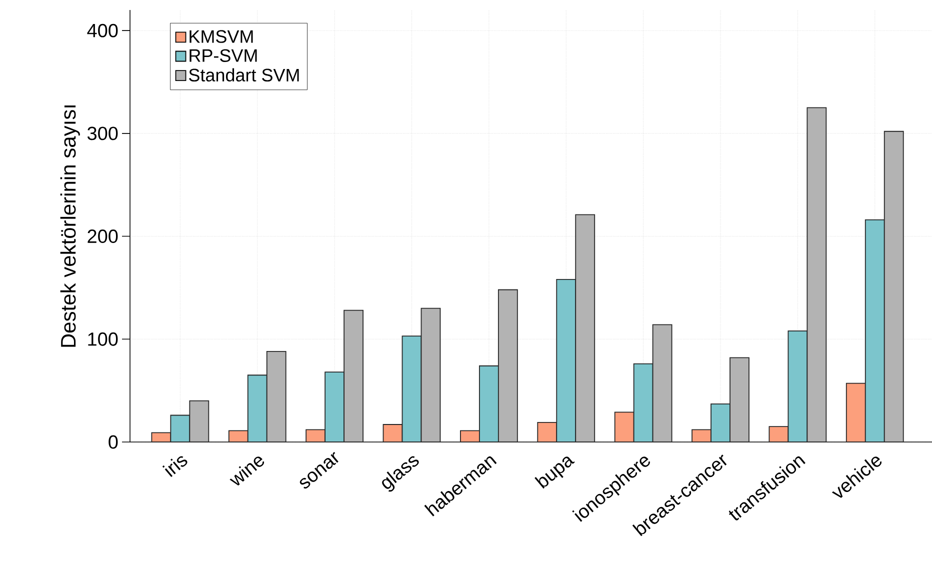  I want to click on x-tick-label: wine, so click(247, 471).